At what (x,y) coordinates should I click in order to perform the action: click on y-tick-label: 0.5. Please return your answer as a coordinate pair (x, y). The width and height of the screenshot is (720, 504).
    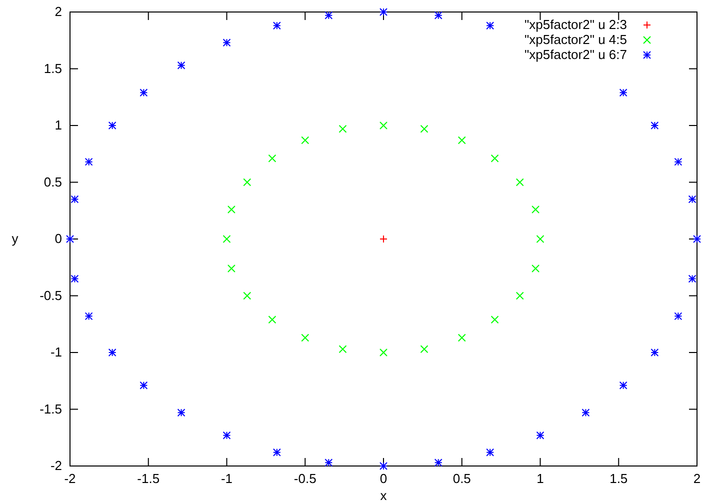
    Looking at the image, I should click on (53, 182).